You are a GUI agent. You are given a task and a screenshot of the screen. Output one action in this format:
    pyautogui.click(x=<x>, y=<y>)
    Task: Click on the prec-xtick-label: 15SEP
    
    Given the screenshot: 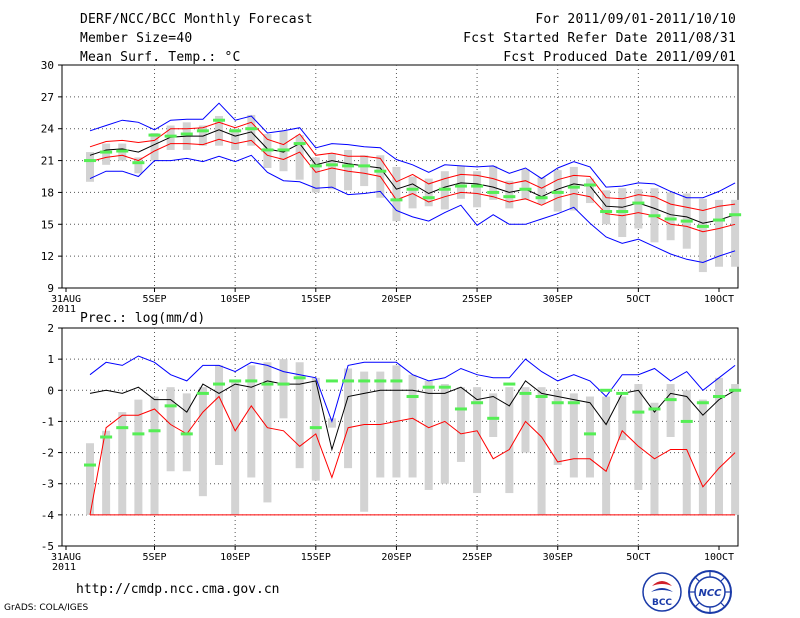 What is the action you would take?
    pyautogui.click(x=316, y=557)
    